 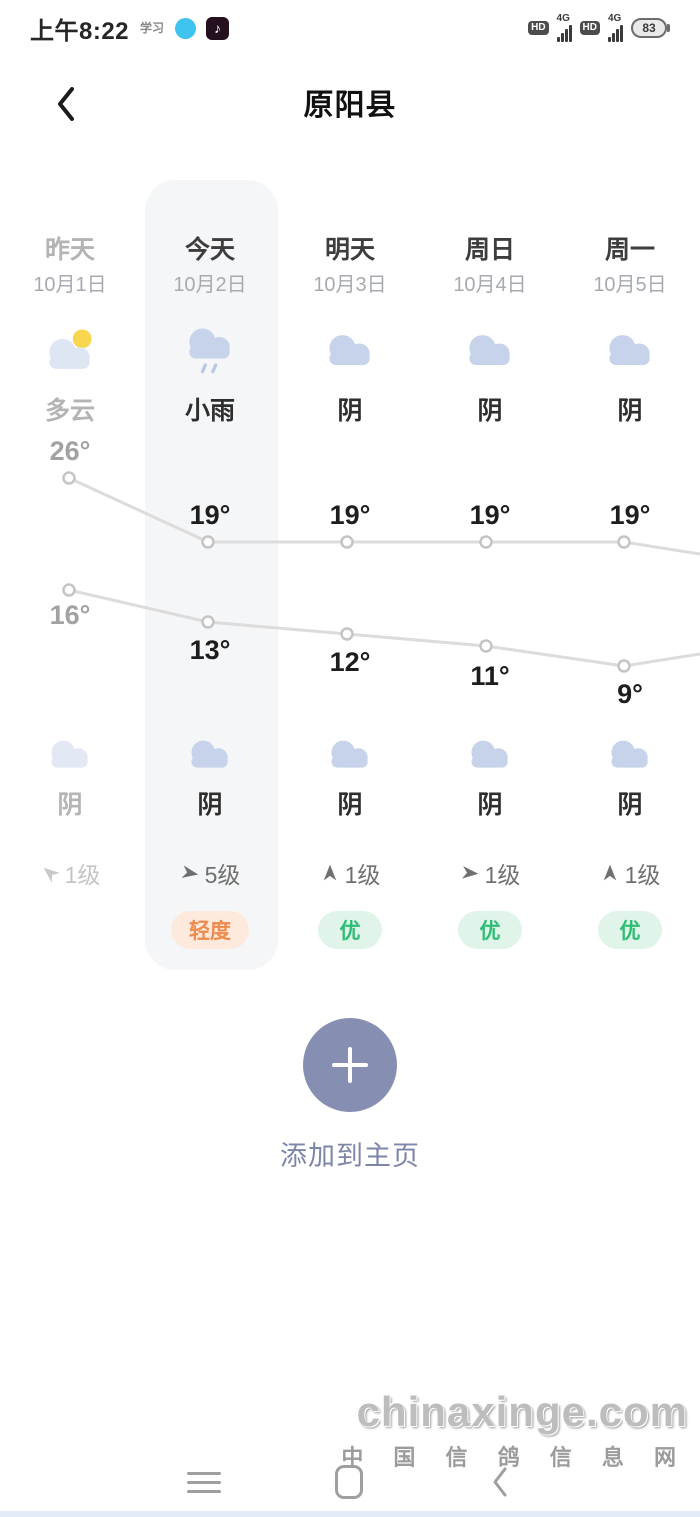 I want to click on back-button, so click(x=66, y=104).